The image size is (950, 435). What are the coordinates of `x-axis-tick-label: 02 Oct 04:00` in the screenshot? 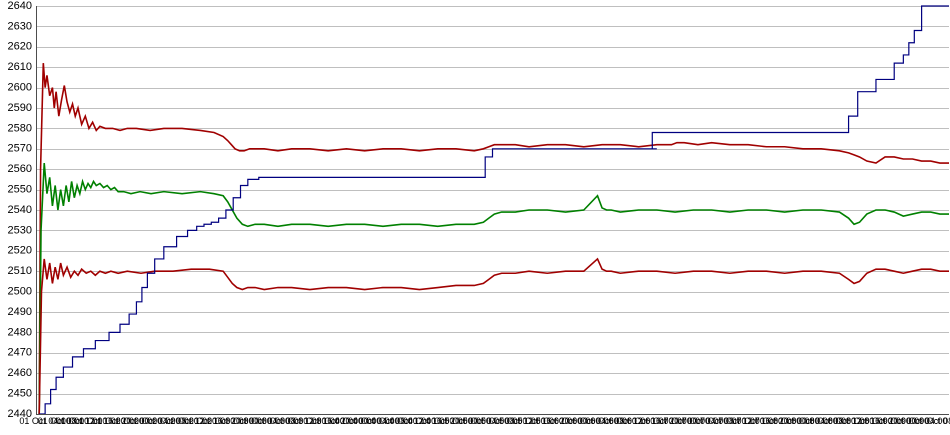 It's located at (155, 421).